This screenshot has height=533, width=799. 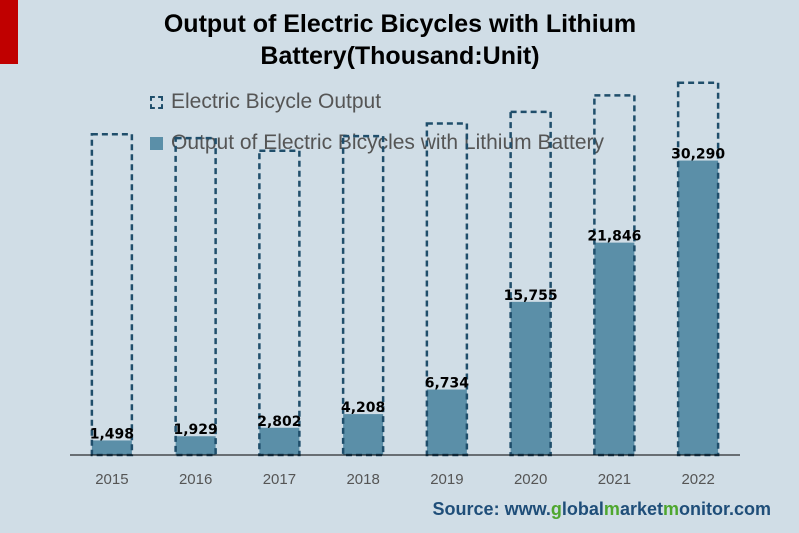 What do you see at coordinates (670, 509) in the screenshot?
I see `source-part-4: m` at bounding box center [670, 509].